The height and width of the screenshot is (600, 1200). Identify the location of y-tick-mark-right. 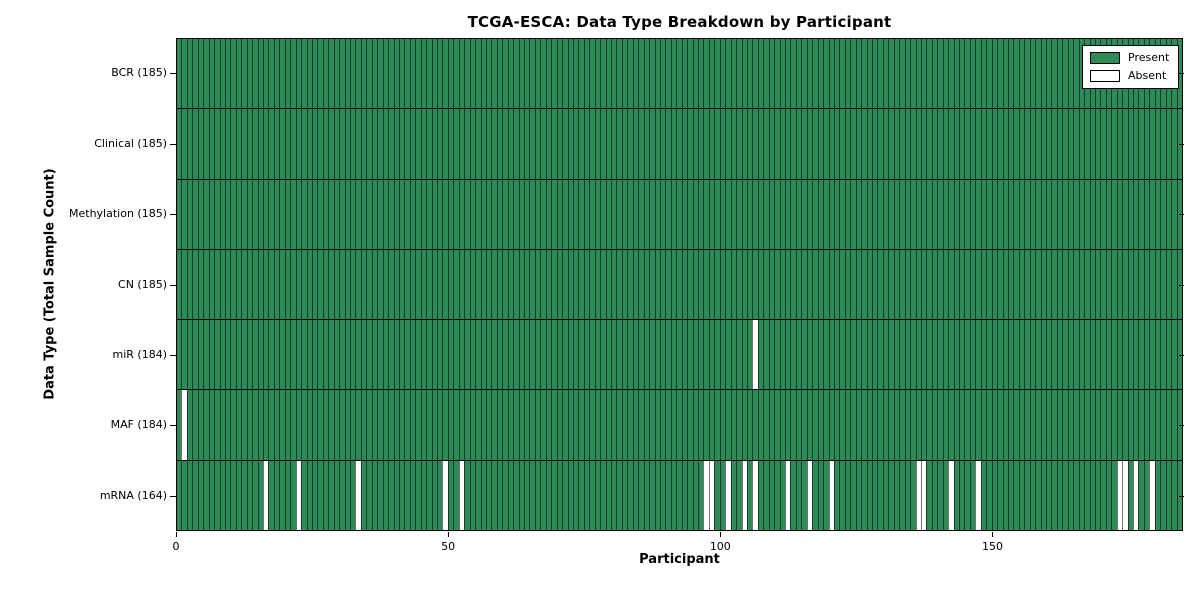
(1181, 355).